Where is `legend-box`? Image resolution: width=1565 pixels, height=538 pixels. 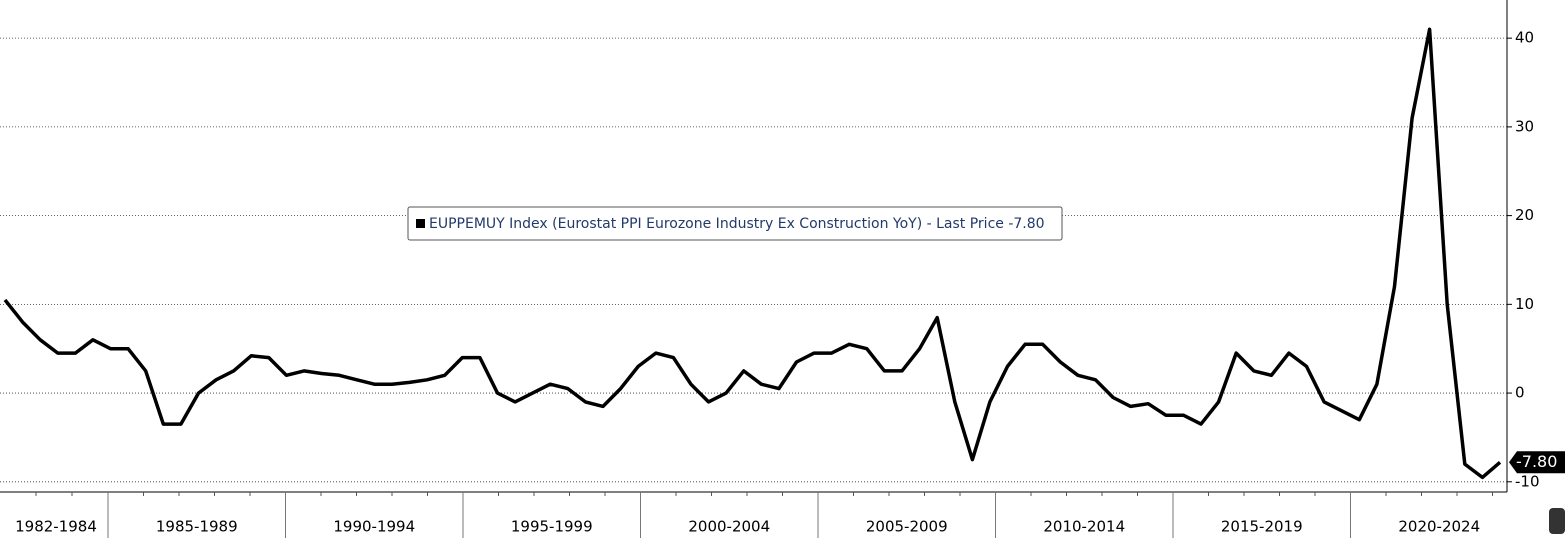 legend-box is located at coordinates (735, 223).